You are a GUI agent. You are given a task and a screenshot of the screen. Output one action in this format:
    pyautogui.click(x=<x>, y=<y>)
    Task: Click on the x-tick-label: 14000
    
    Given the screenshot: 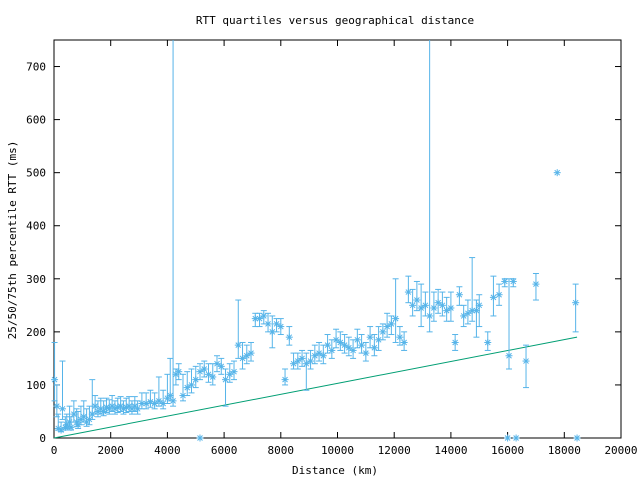 What is the action you would take?
    pyautogui.click(x=450, y=450)
    